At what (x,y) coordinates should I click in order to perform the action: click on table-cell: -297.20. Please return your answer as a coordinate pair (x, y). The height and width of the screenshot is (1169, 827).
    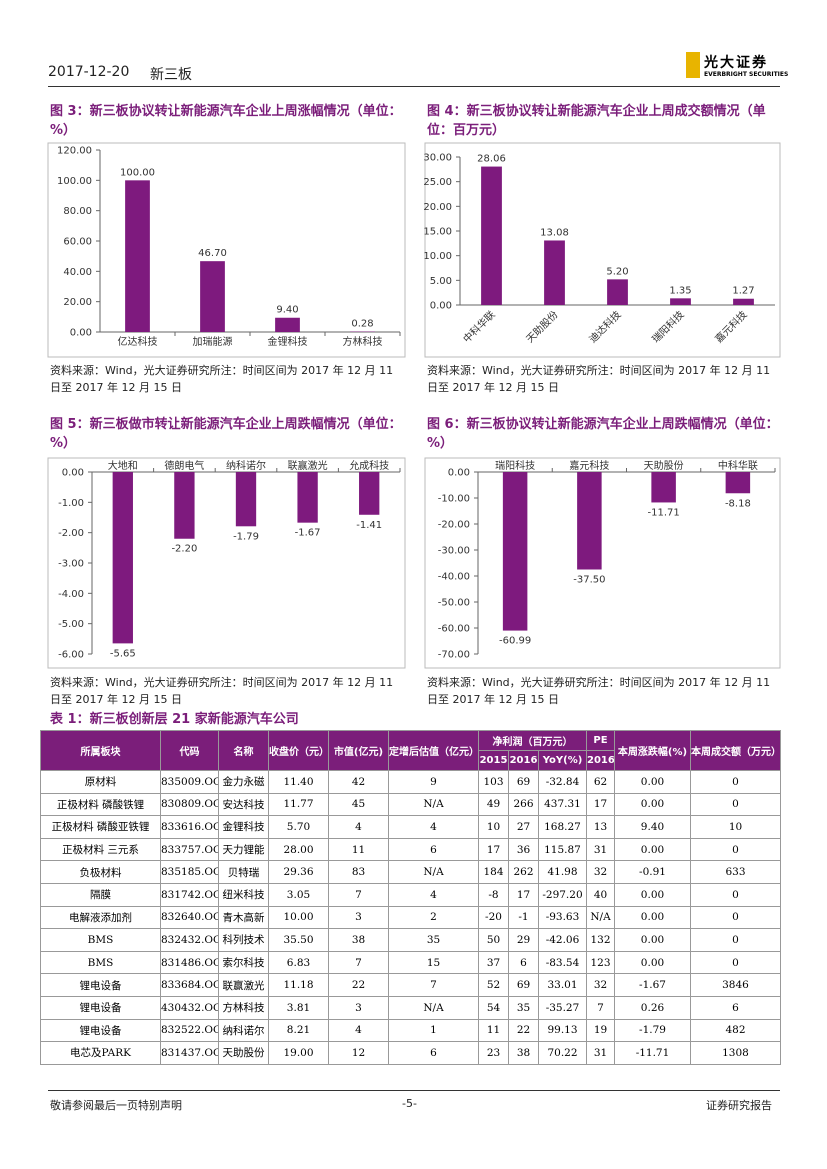
    Looking at the image, I should click on (562, 894).